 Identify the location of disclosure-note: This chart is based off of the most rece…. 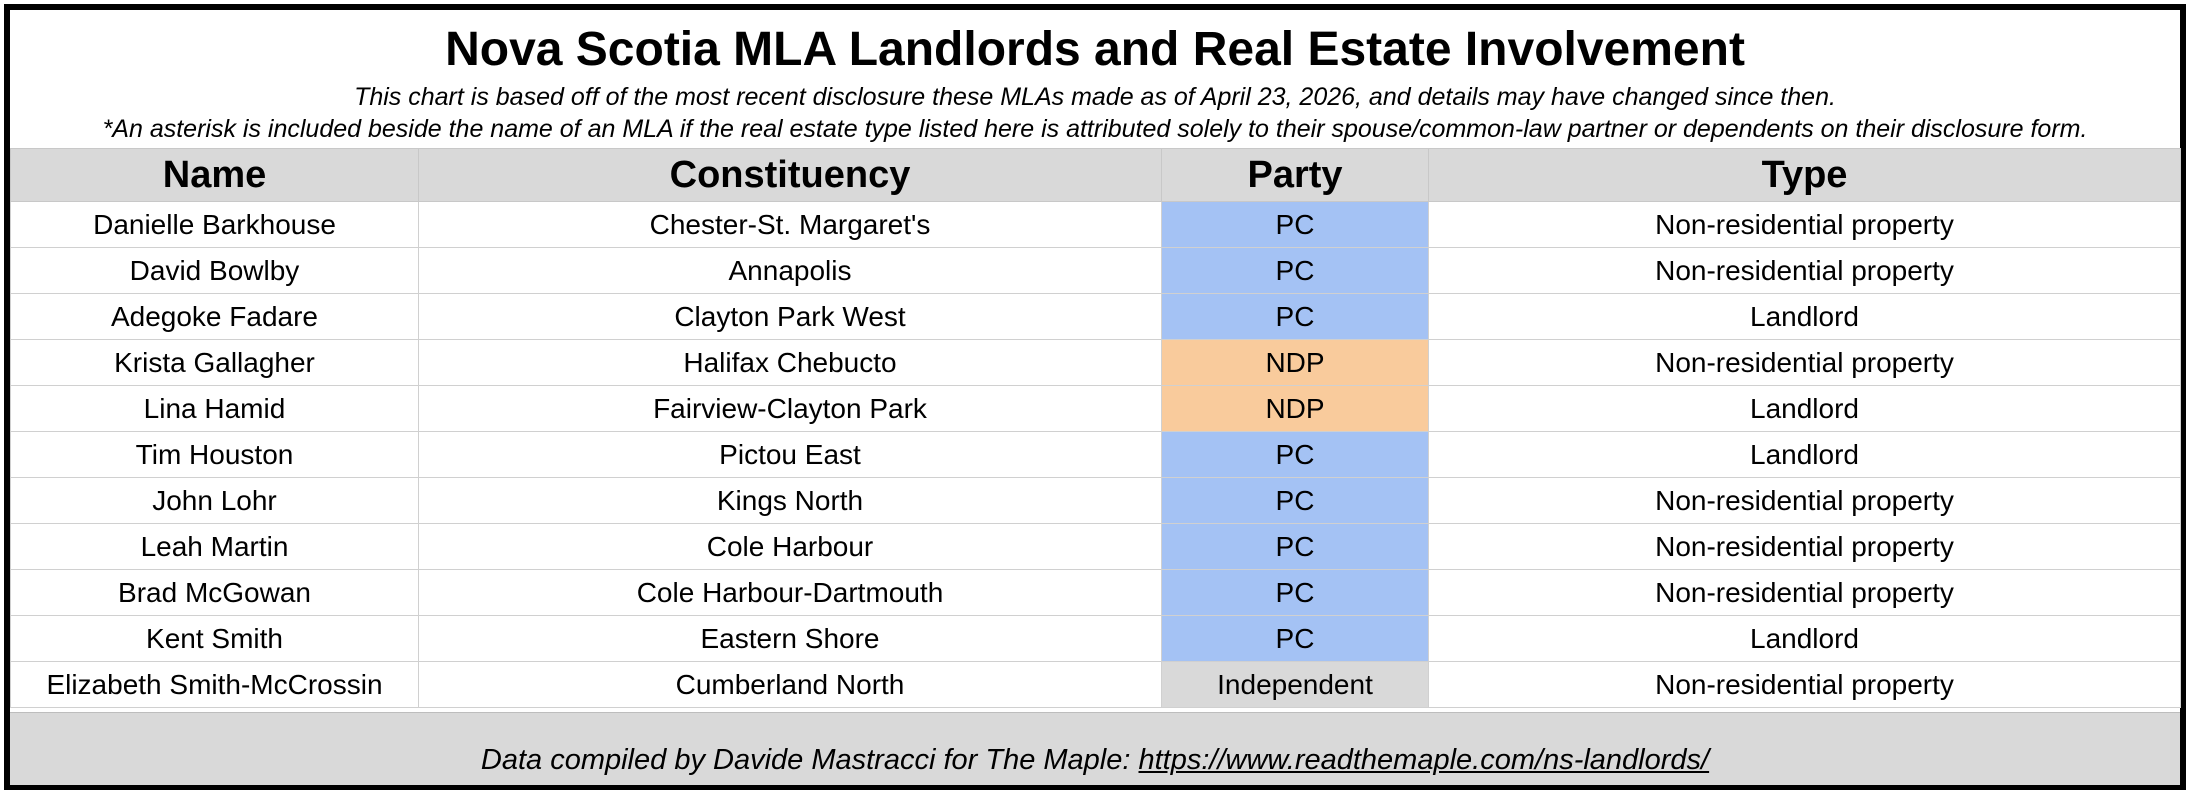
(1095, 97).